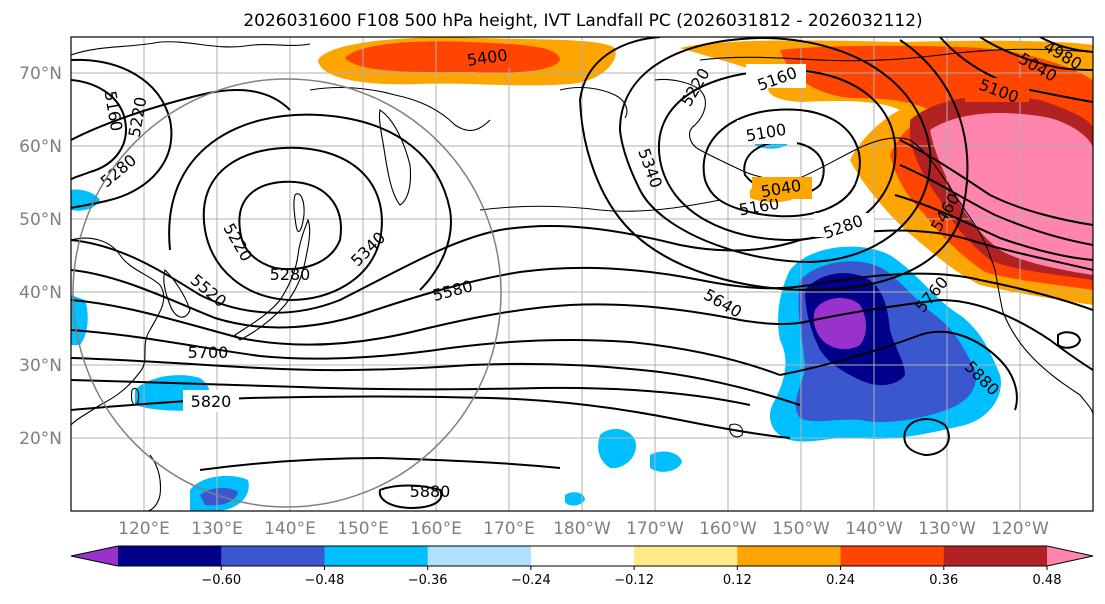 The width and height of the screenshot is (1105, 604). What do you see at coordinates (728, 529) in the screenshot?
I see `lon-label-160w: 160°W` at bounding box center [728, 529].